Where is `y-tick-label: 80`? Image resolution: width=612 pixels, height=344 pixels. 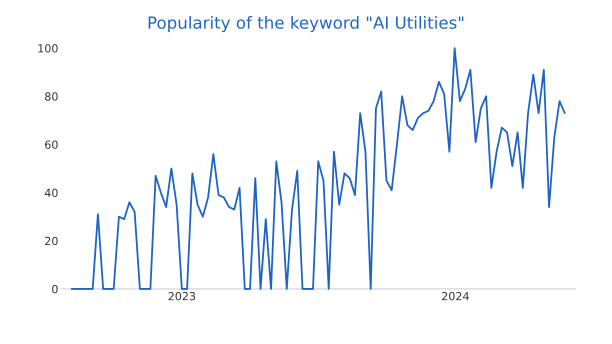
y-tick-label: 80 is located at coordinates (51, 96).